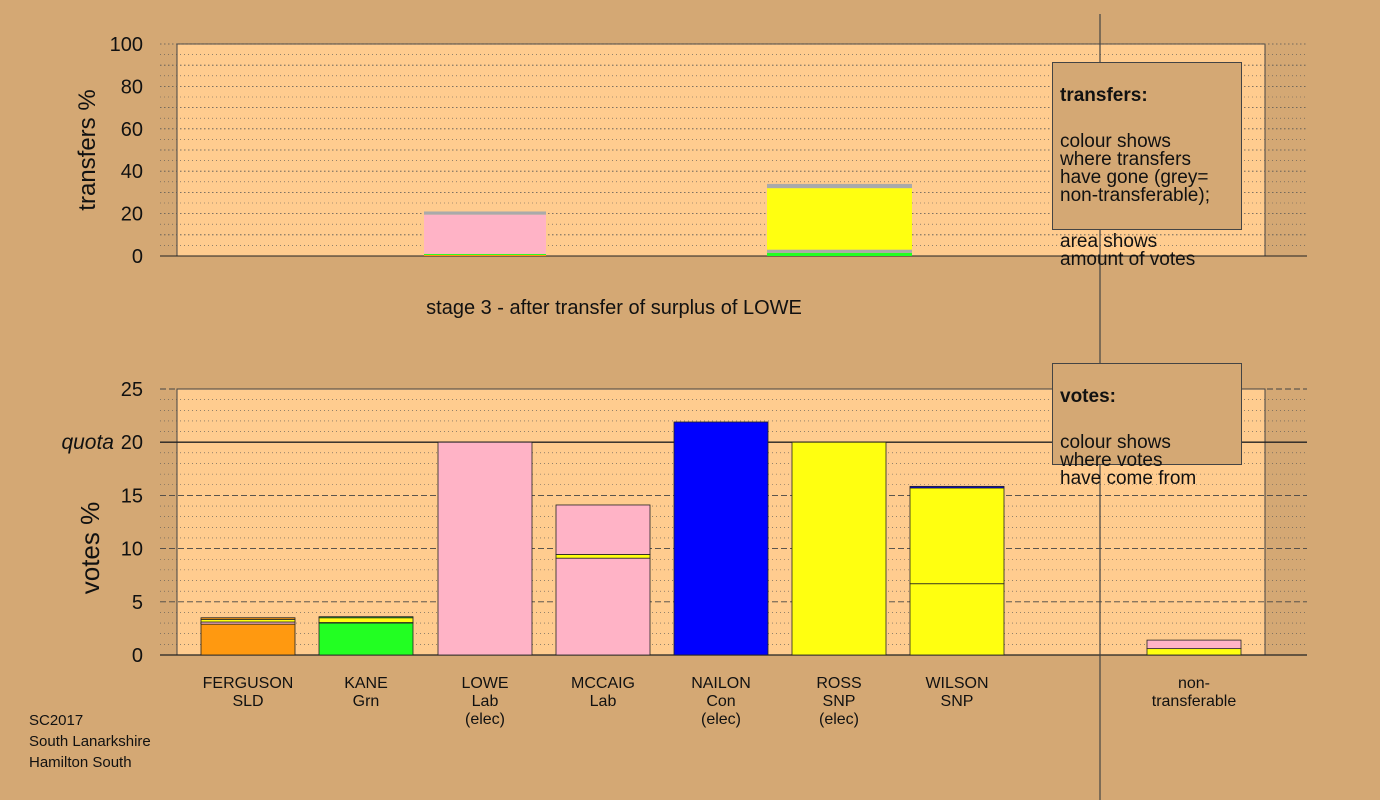 This screenshot has height=800, width=1380. Describe the element at coordinates (1194, 701) in the screenshot. I see `candidate-party-label: transferable` at that location.